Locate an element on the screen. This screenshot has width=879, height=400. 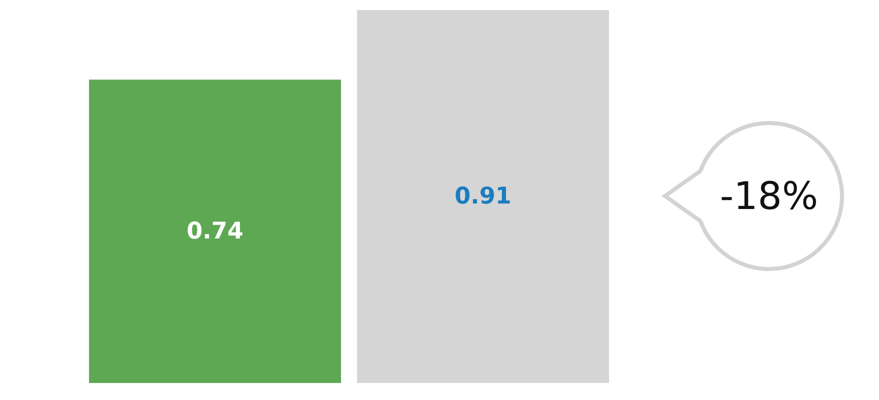
text: -18% is located at coordinates (769, 196).